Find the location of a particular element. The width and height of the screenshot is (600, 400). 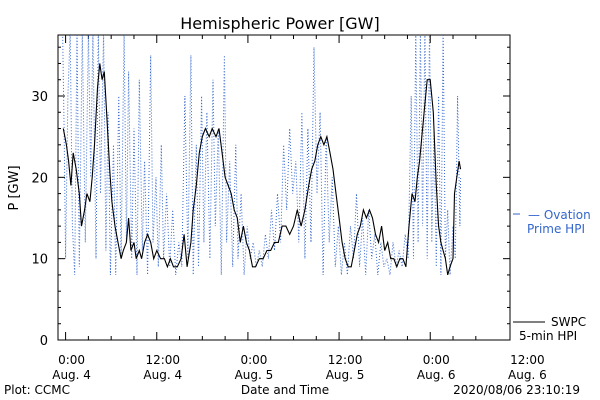

legend-swpc-line2: 5-min HPI is located at coordinates (548, 336).